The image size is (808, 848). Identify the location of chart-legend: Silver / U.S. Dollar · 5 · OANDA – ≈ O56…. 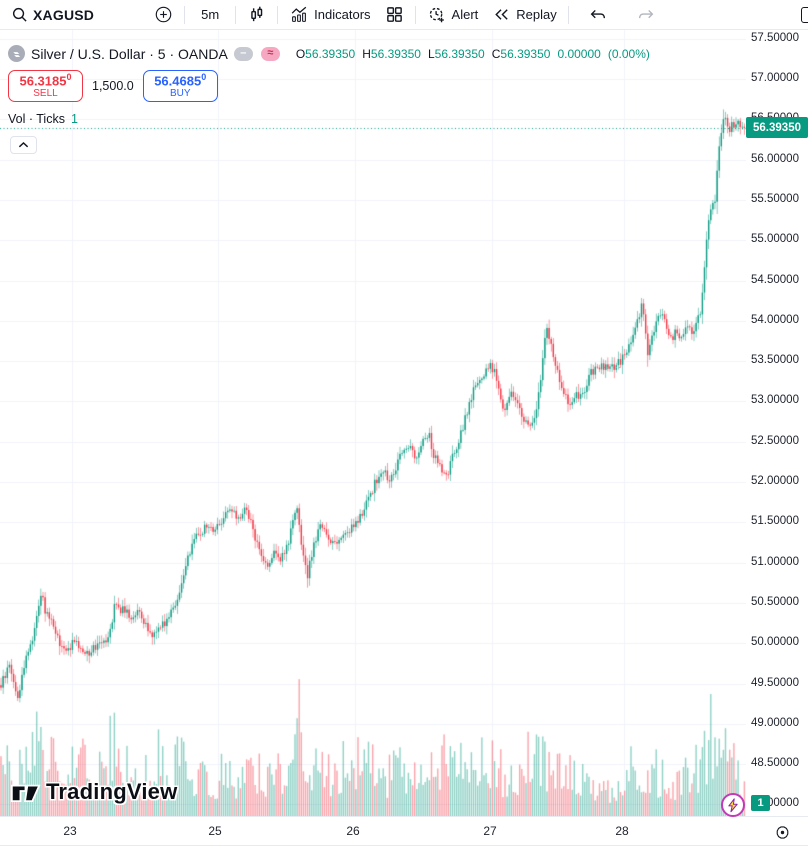
(329, 53).